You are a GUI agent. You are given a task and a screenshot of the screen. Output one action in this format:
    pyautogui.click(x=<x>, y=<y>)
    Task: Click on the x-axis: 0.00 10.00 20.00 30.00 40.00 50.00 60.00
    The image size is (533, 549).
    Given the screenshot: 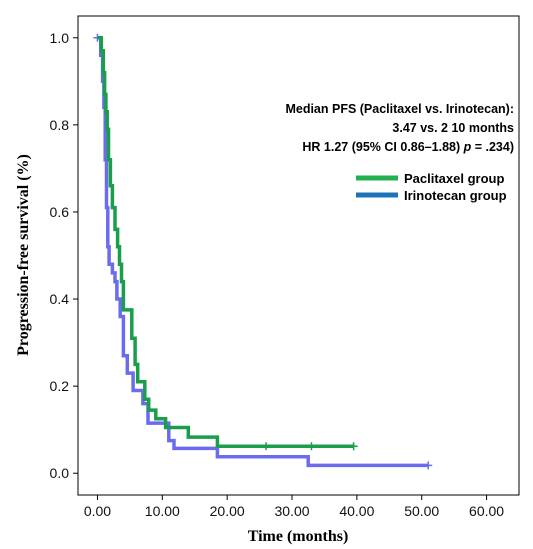 What is the action you would take?
    pyautogui.click(x=294, y=507)
    